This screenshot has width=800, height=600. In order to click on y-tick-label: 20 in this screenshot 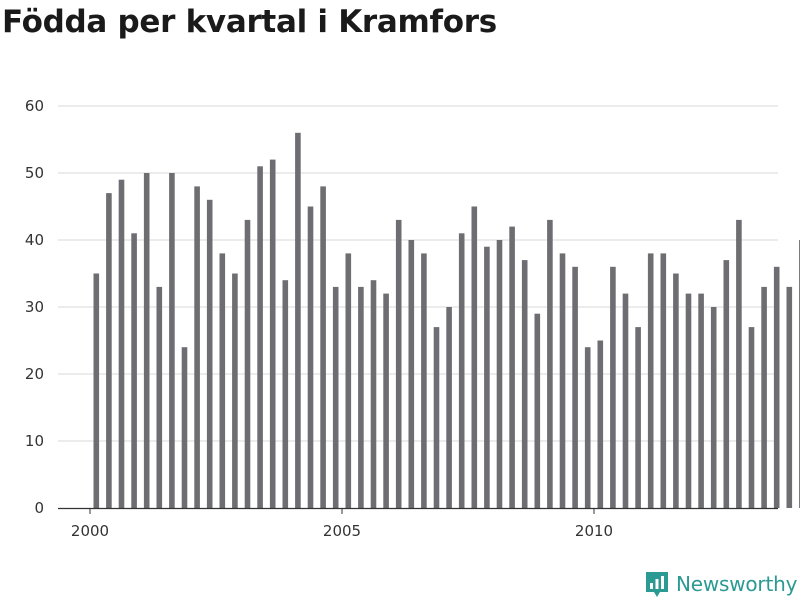, I will do `click(34, 374)`.